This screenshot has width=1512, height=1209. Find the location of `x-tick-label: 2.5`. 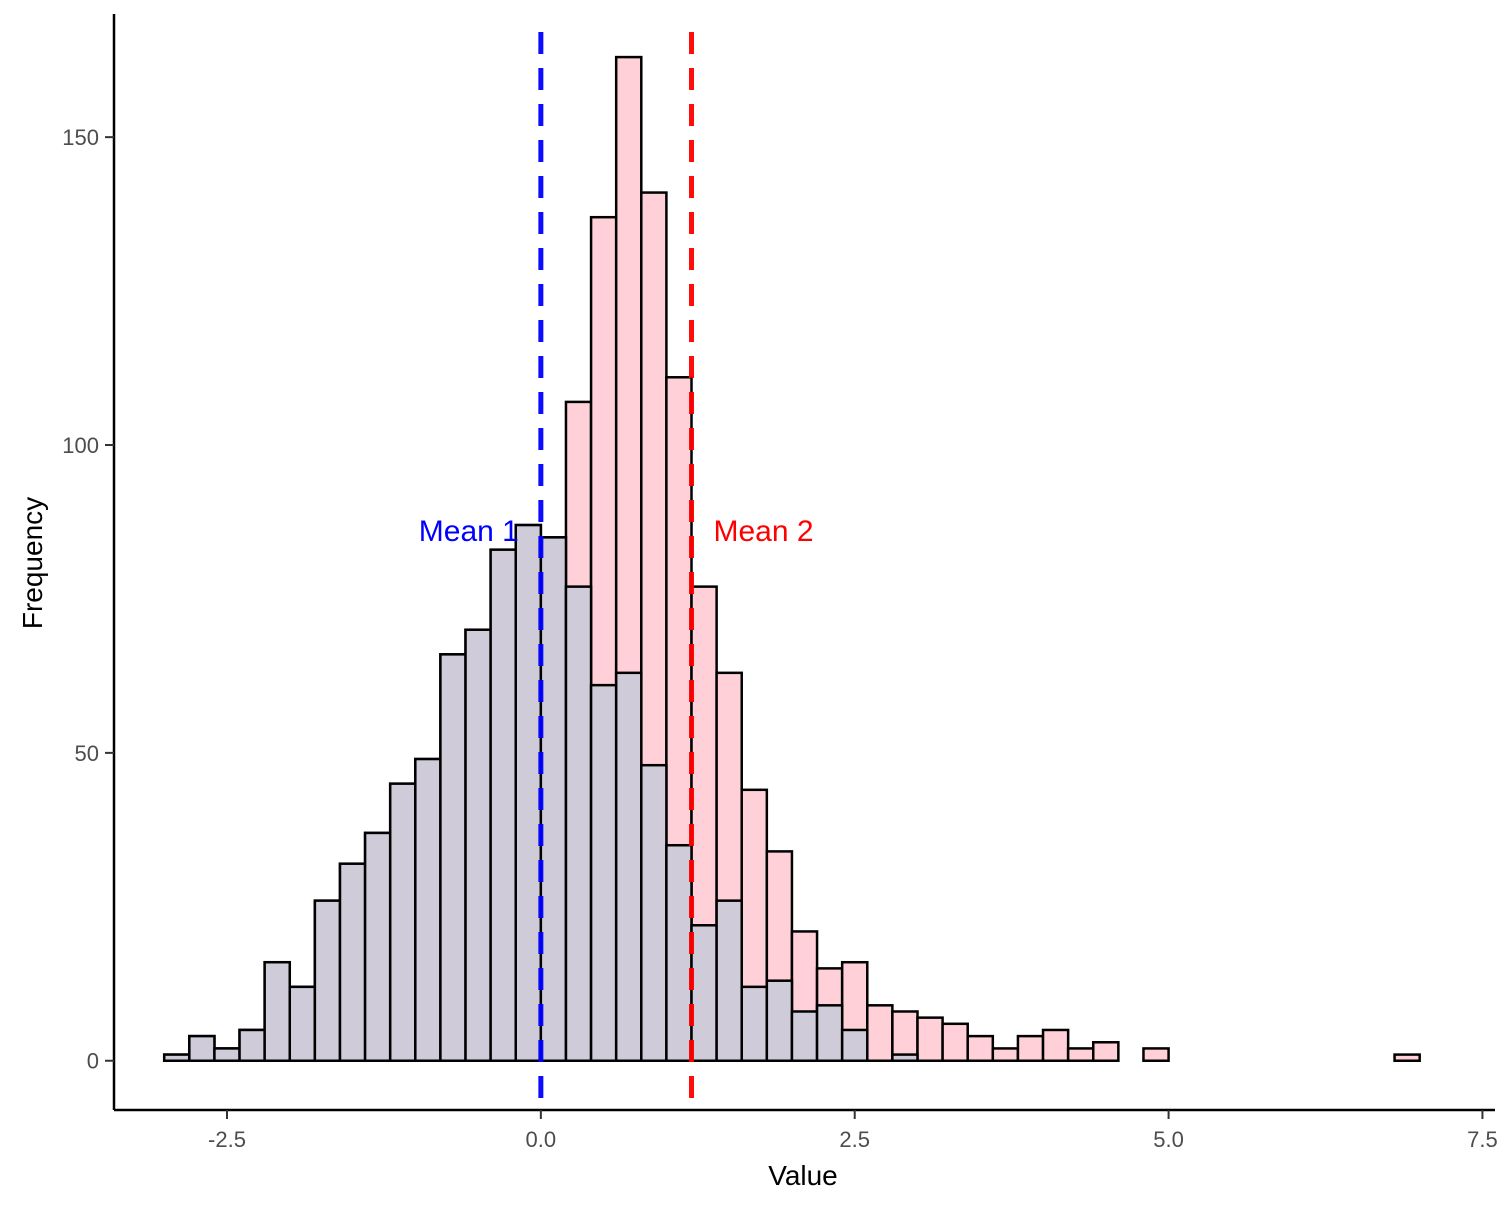

x-tick-label: 2.5 is located at coordinates (854, 1139).